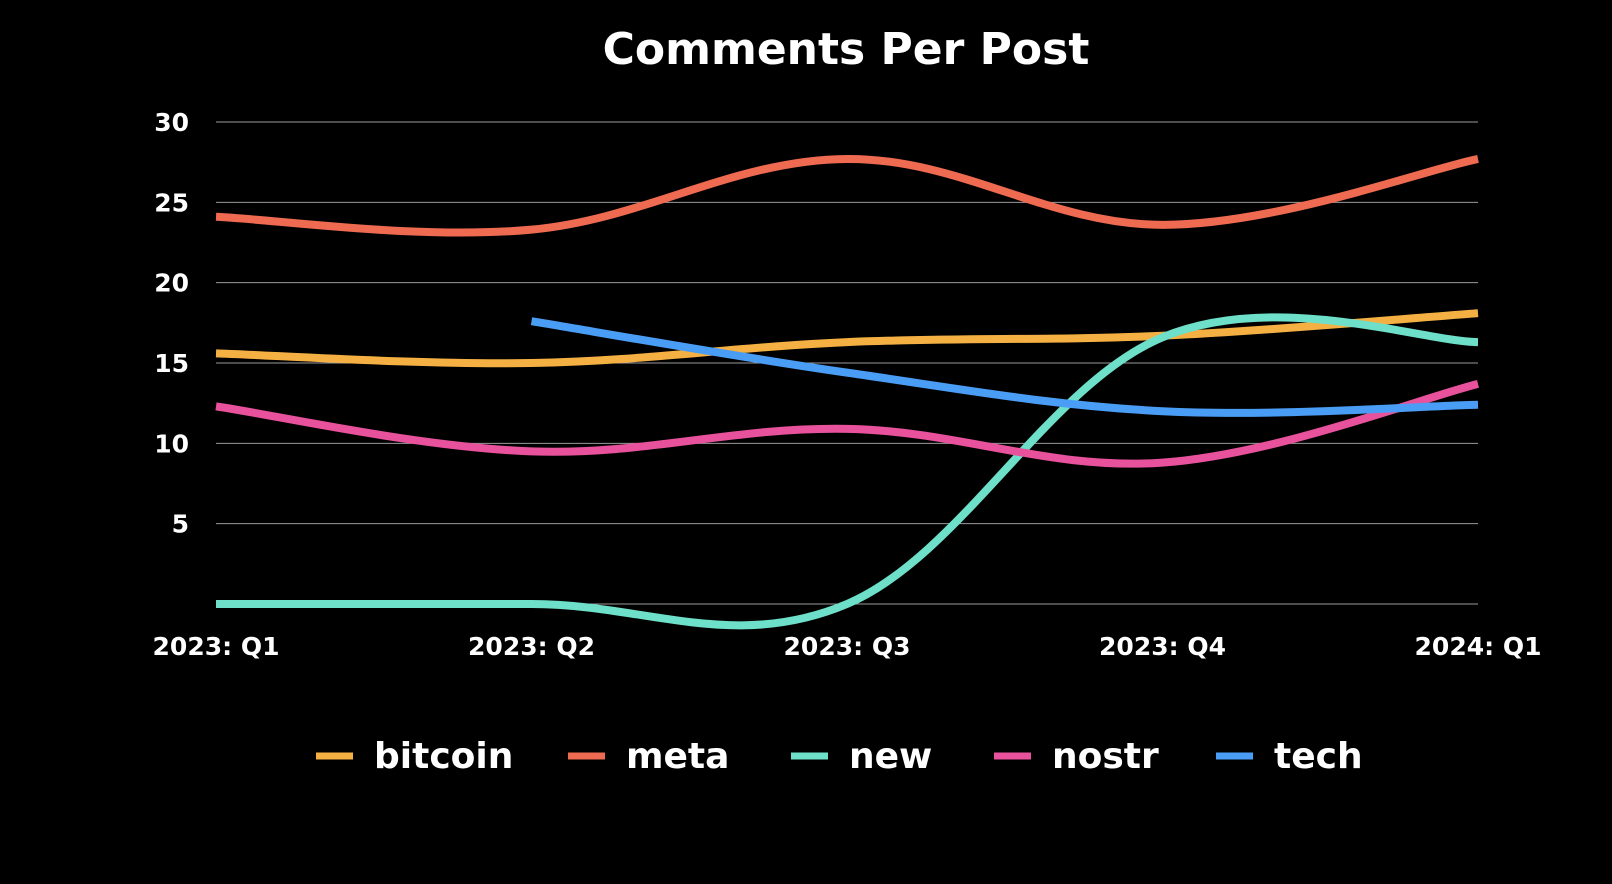 The image size is (1612, 884). I want to click on y-axis-tick-labels: 5 10 15 20 25 30, so click(171, 323).